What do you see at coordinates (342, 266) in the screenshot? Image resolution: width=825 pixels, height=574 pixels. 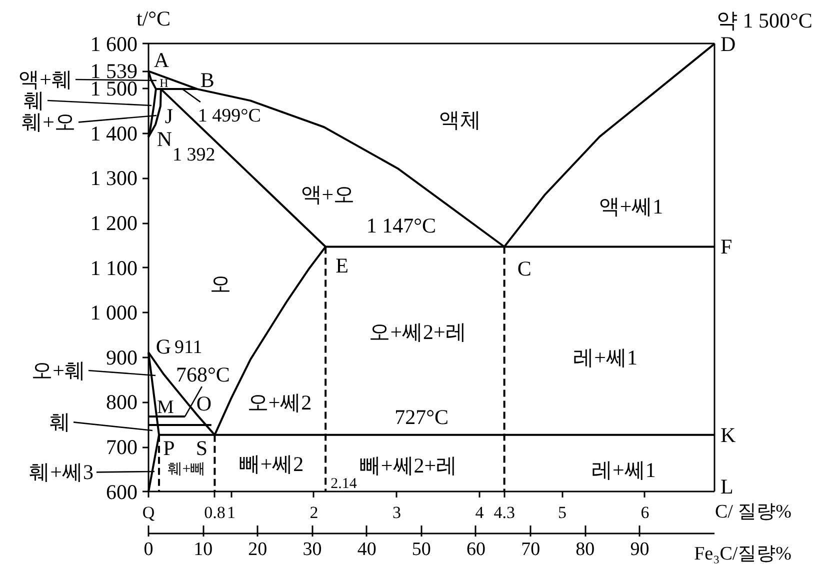 I see `annotation: E` at bounding box center [342, 266].